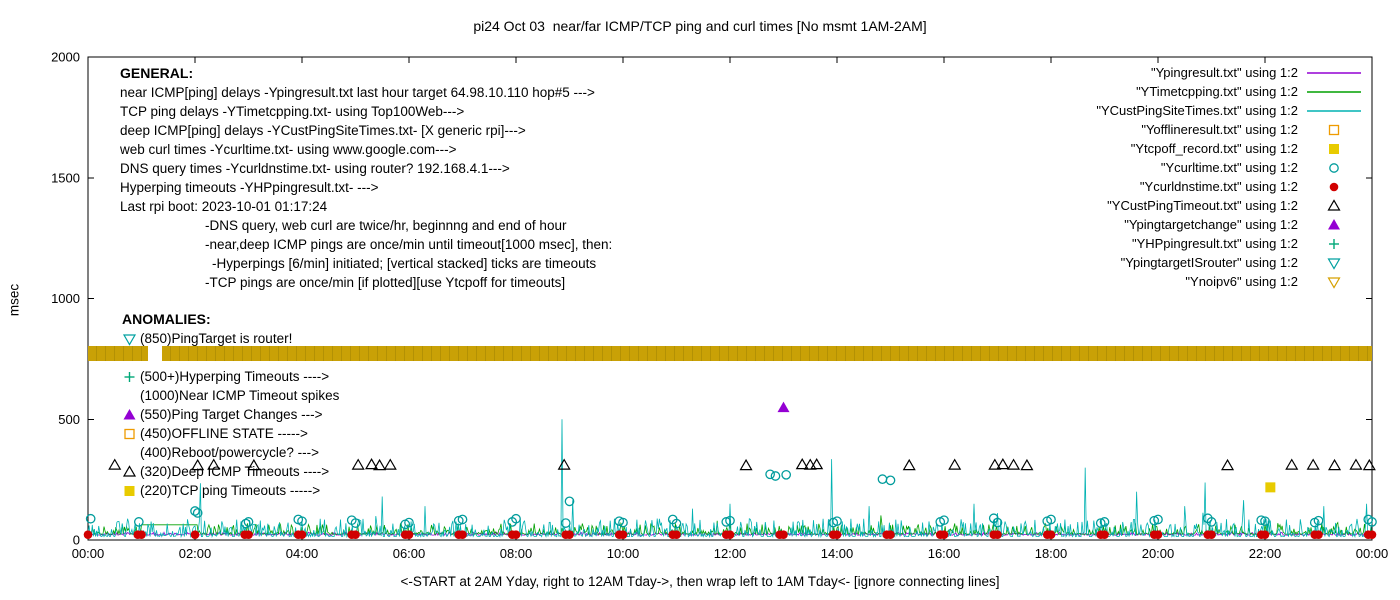 The image size is (1400, 600). What do you see at coordinates (65, 177) in the screenshot?
I see `y-tick-label: 1500` at bounding box center [65, 177].